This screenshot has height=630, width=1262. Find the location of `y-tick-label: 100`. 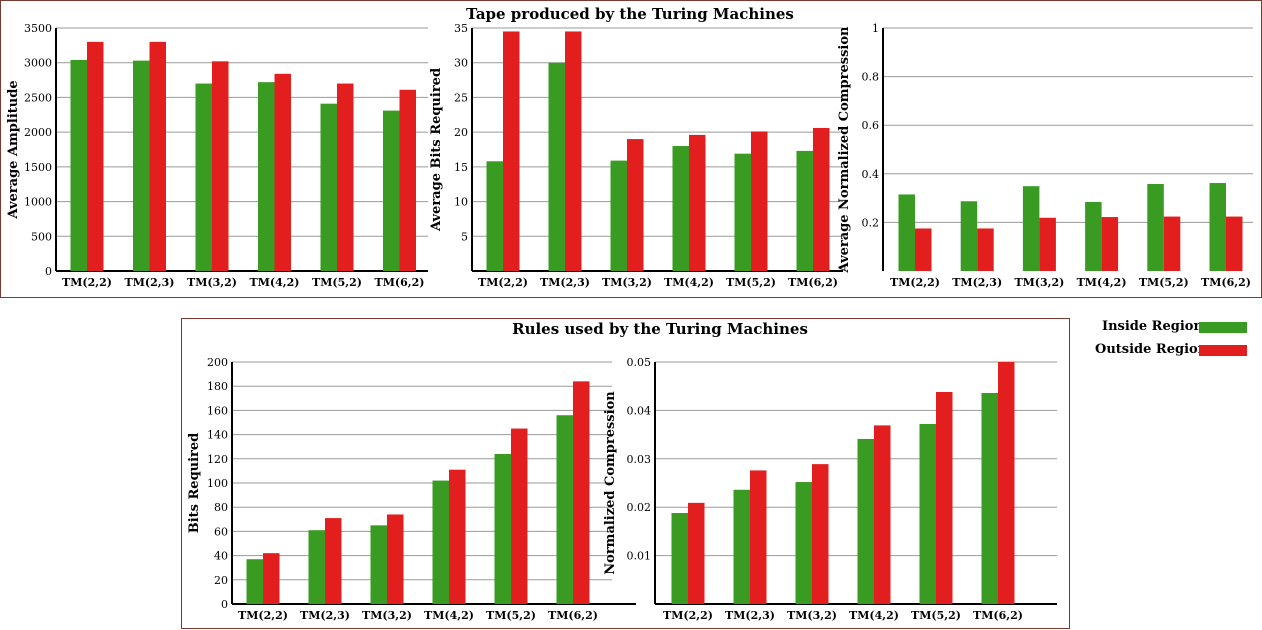

y-tick-label: 100 is located at coordinates (217, 483).